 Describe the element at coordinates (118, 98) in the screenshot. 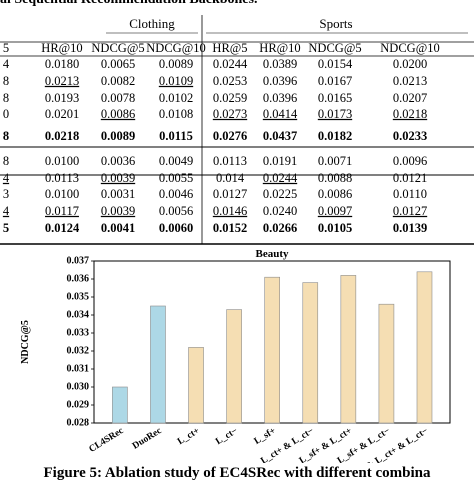

I see `table-cell: 0.0078` at that location.